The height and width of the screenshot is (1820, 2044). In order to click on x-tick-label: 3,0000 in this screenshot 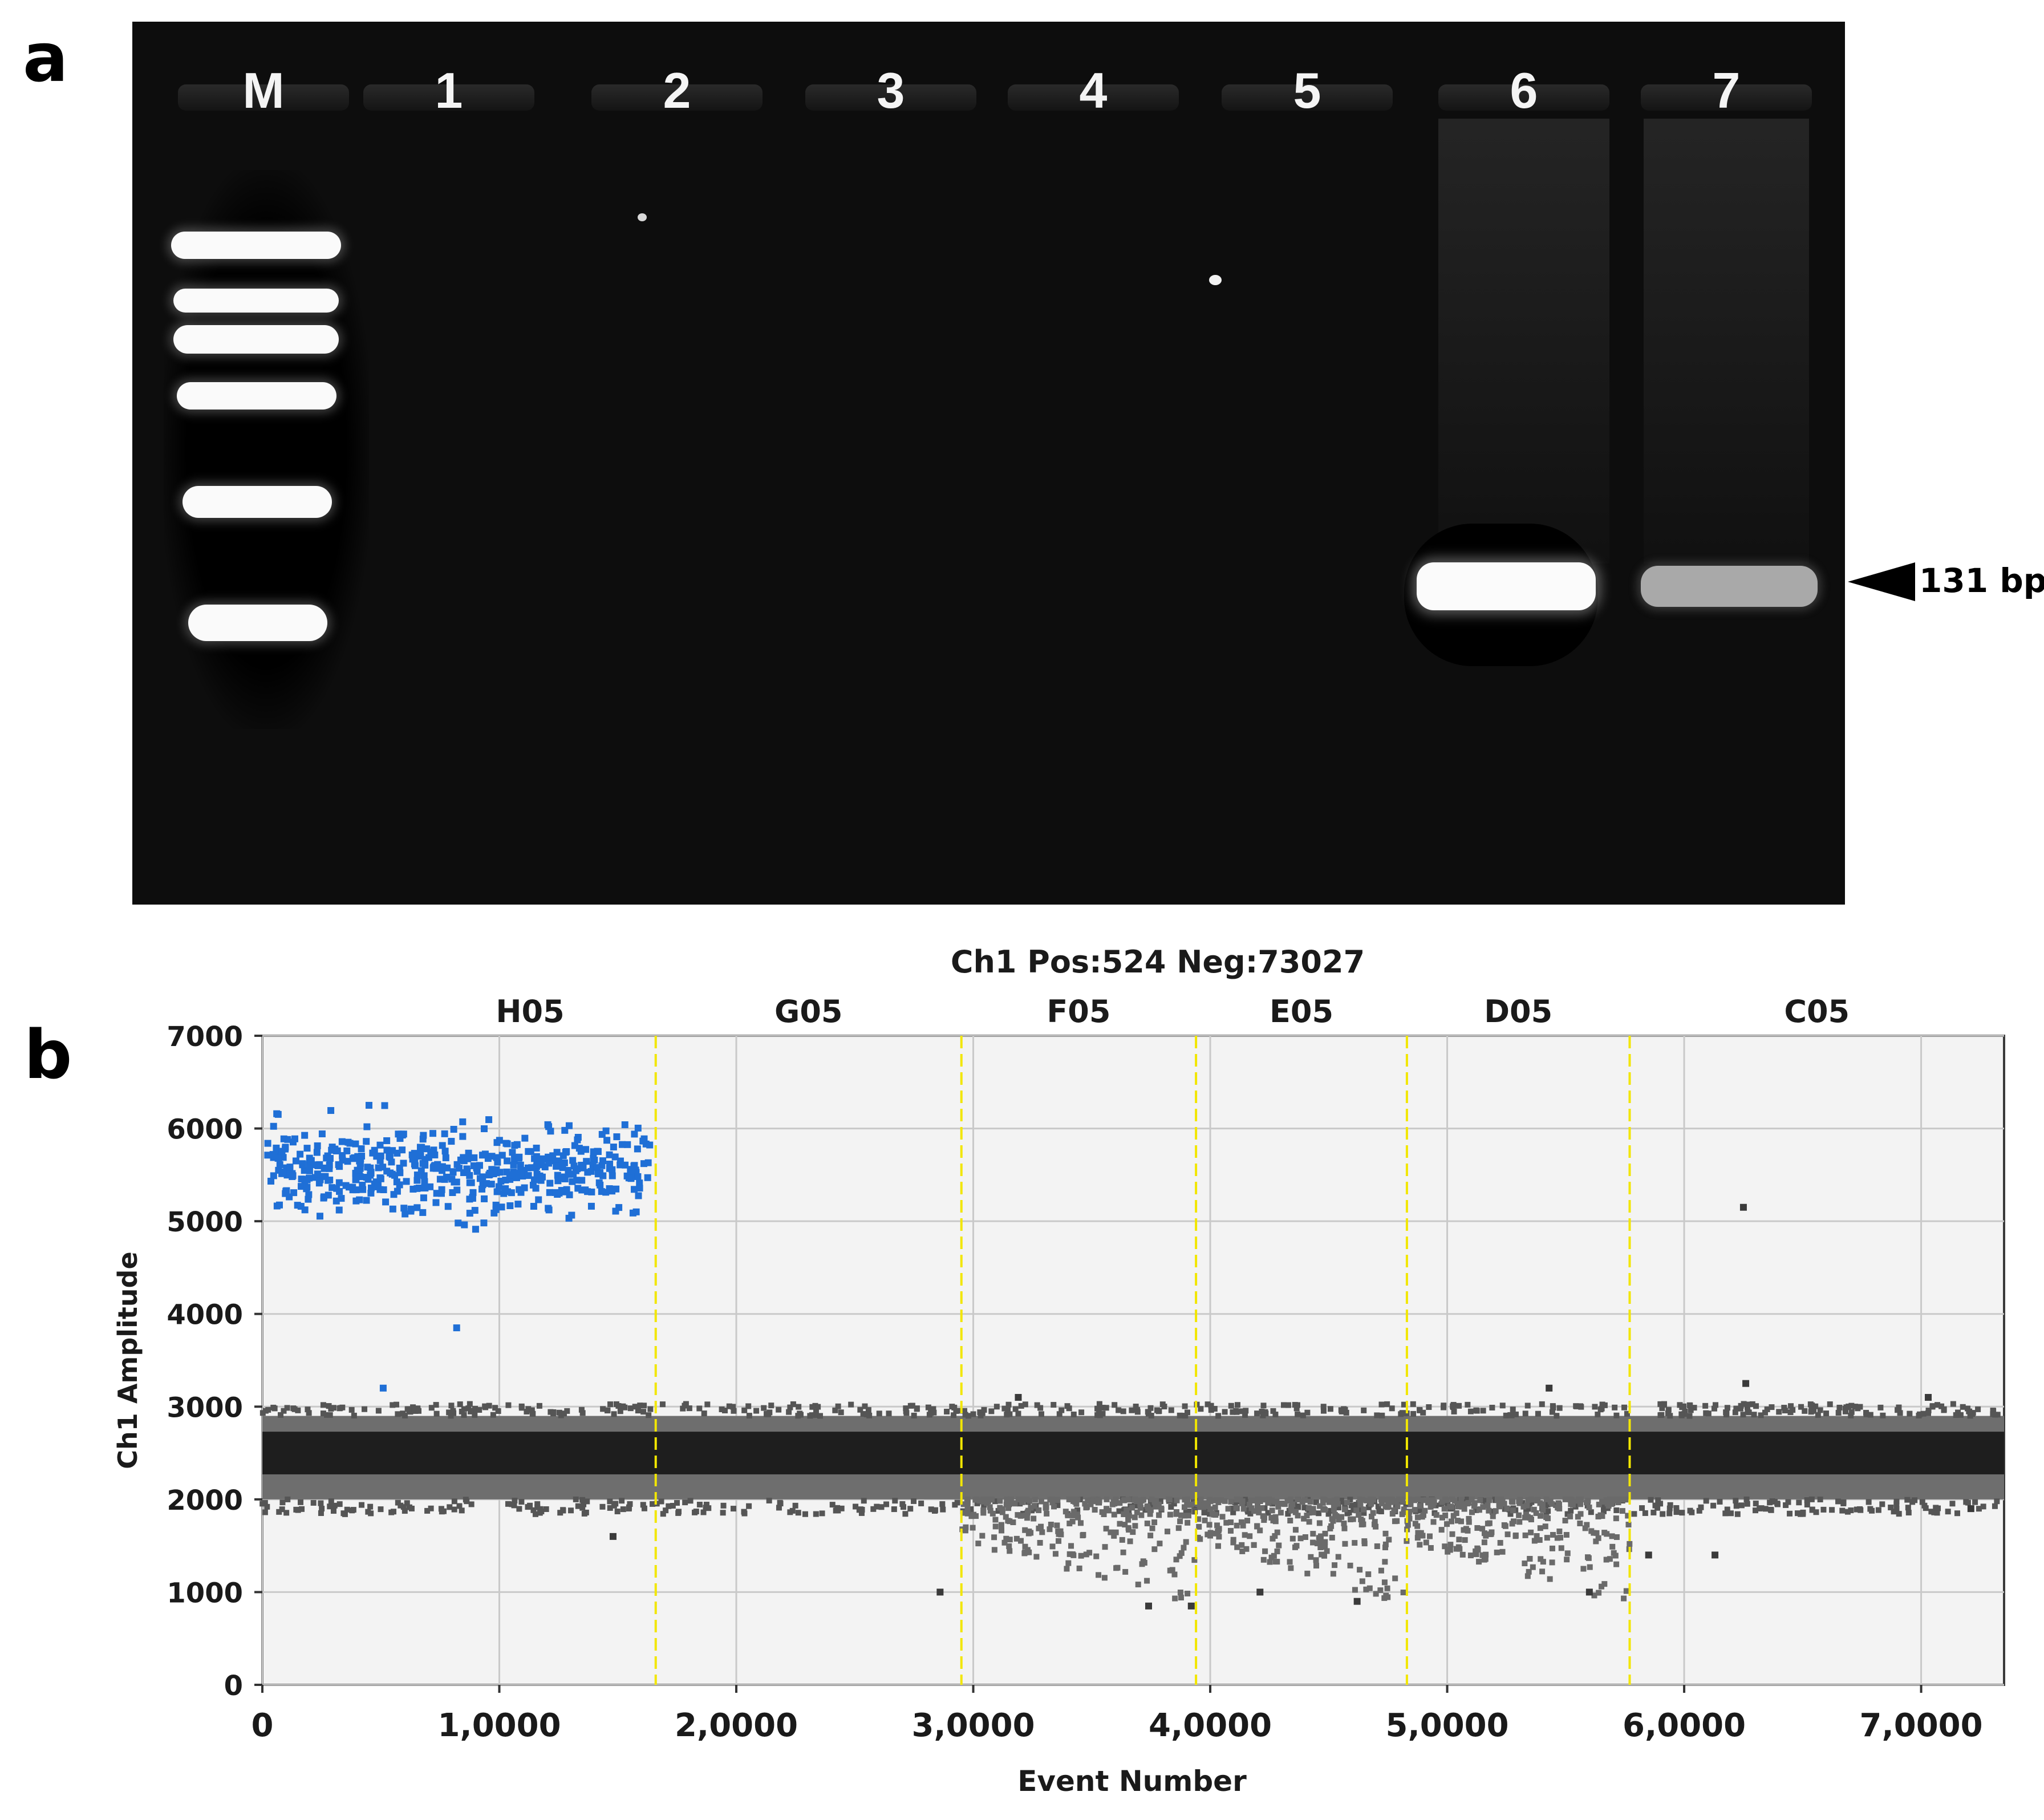, I will do `click(973, 1725)`.